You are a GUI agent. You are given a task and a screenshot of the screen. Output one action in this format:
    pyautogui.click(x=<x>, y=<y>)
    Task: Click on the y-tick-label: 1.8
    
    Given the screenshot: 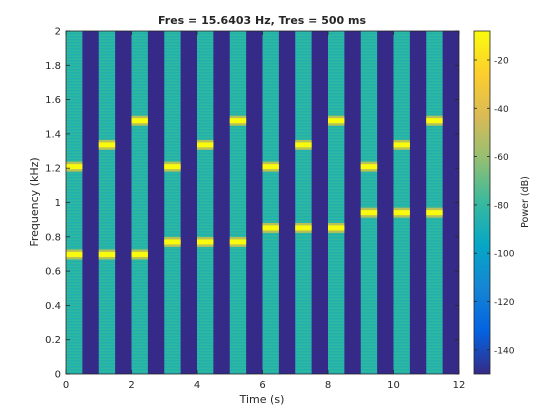 What is the action you would take?
    pyautogui.click(x=53, y=66)
    